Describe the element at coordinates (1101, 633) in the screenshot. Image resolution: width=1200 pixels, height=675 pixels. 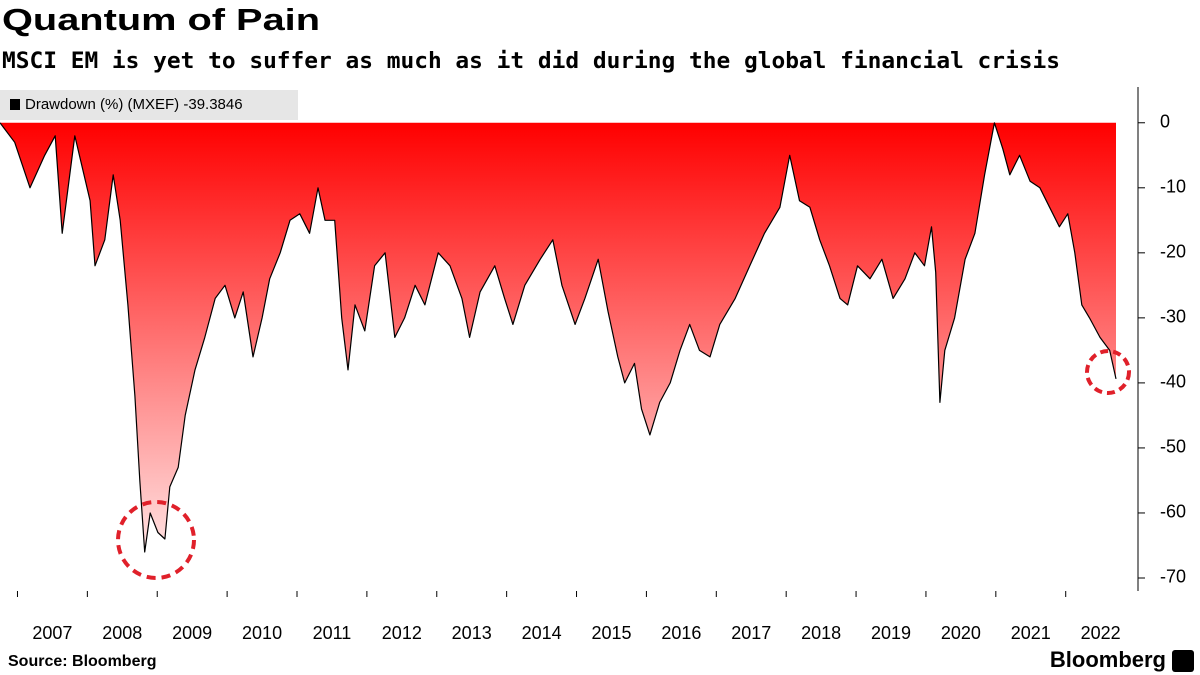
I see `x-tick-label: 2022` at that location.